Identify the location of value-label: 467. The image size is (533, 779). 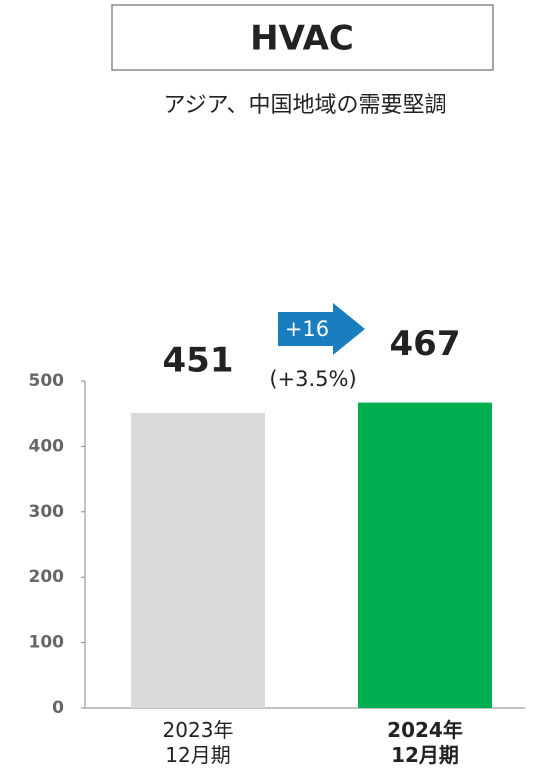
(425, 344).